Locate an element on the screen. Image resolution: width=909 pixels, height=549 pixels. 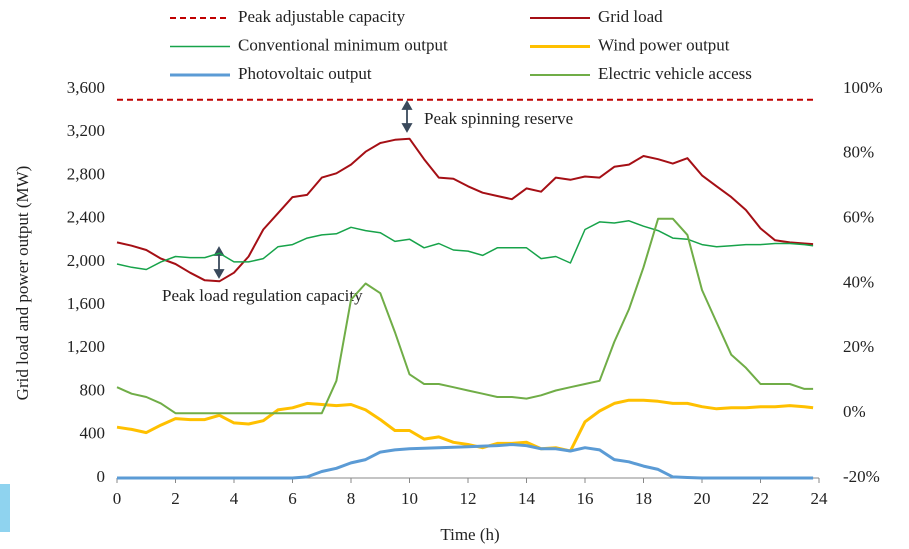
y2-tick-label: 100% is located at coordinates (863, 87).